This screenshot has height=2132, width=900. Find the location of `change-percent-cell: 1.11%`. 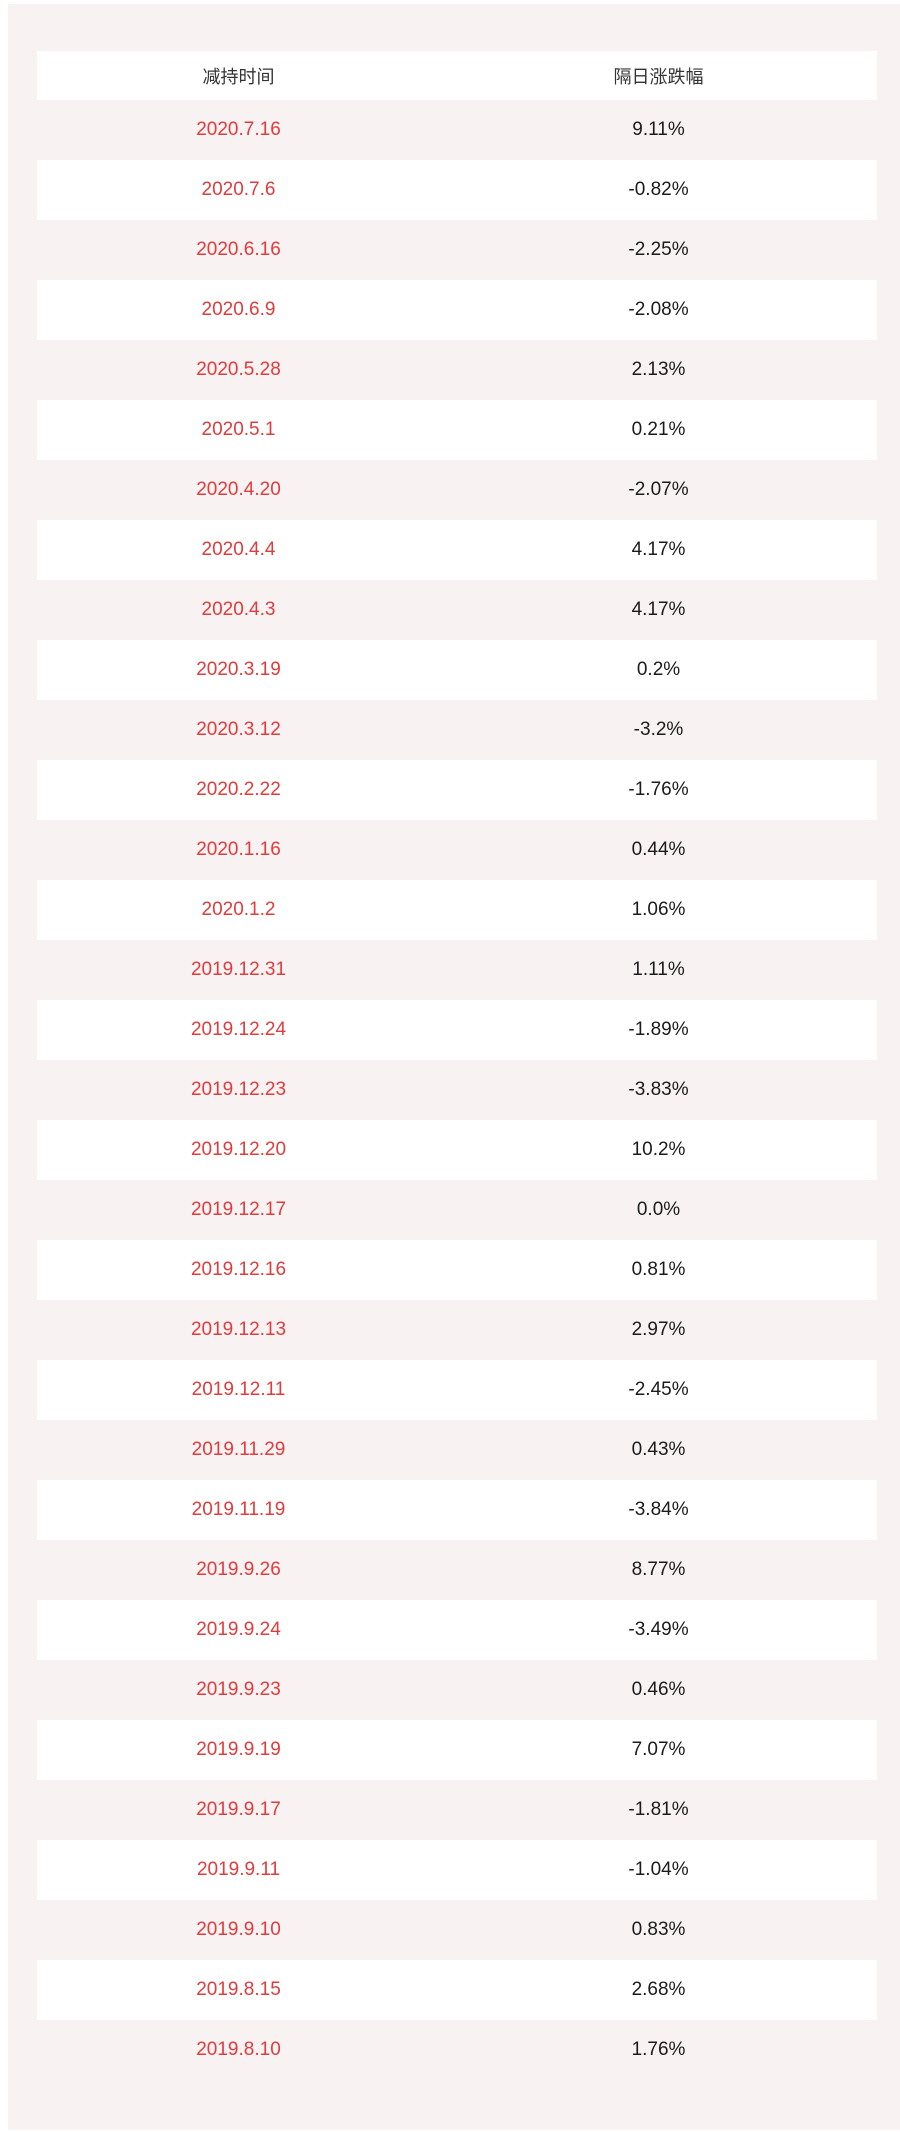

change-percent-cell: 1.11% is located at coordinates (658, 969).